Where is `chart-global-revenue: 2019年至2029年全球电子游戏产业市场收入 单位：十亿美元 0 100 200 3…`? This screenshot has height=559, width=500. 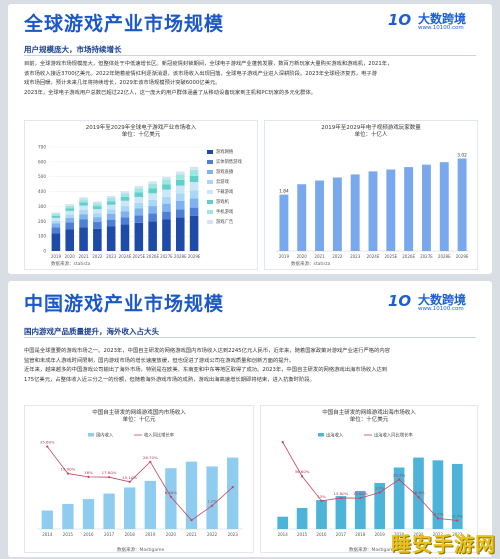
chart-global-revenue: 2019年至2029年全球电子游戏产业市场收入 单位：十亿美元 0 100 200 3… is located at coordinates (141, 195).